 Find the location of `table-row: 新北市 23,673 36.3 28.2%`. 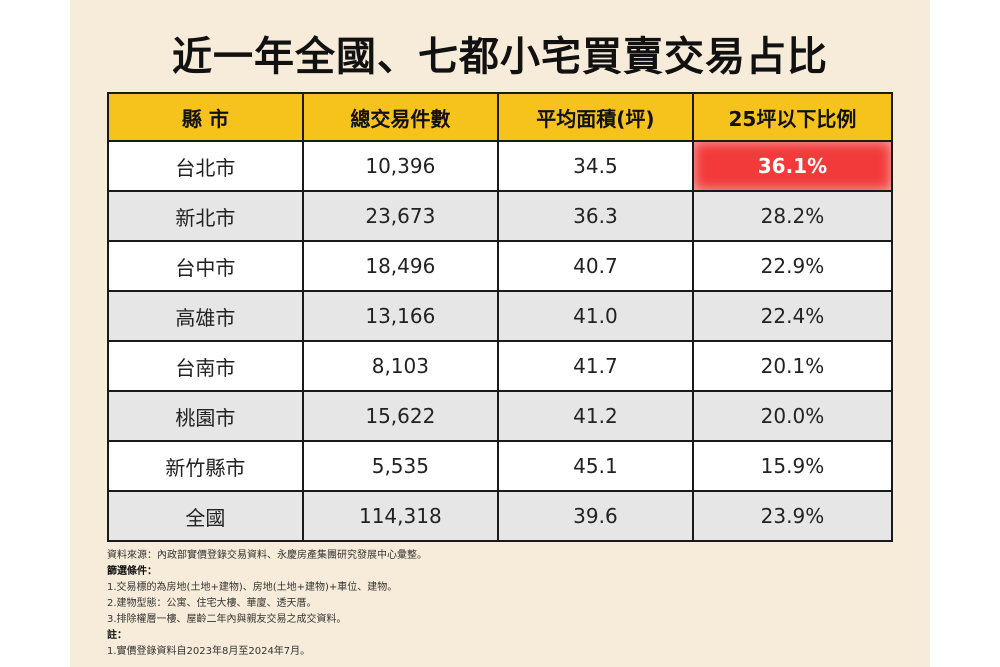

table-row: 新北市 23,673 36.3 28.2% is located at coordinates (500, 216).